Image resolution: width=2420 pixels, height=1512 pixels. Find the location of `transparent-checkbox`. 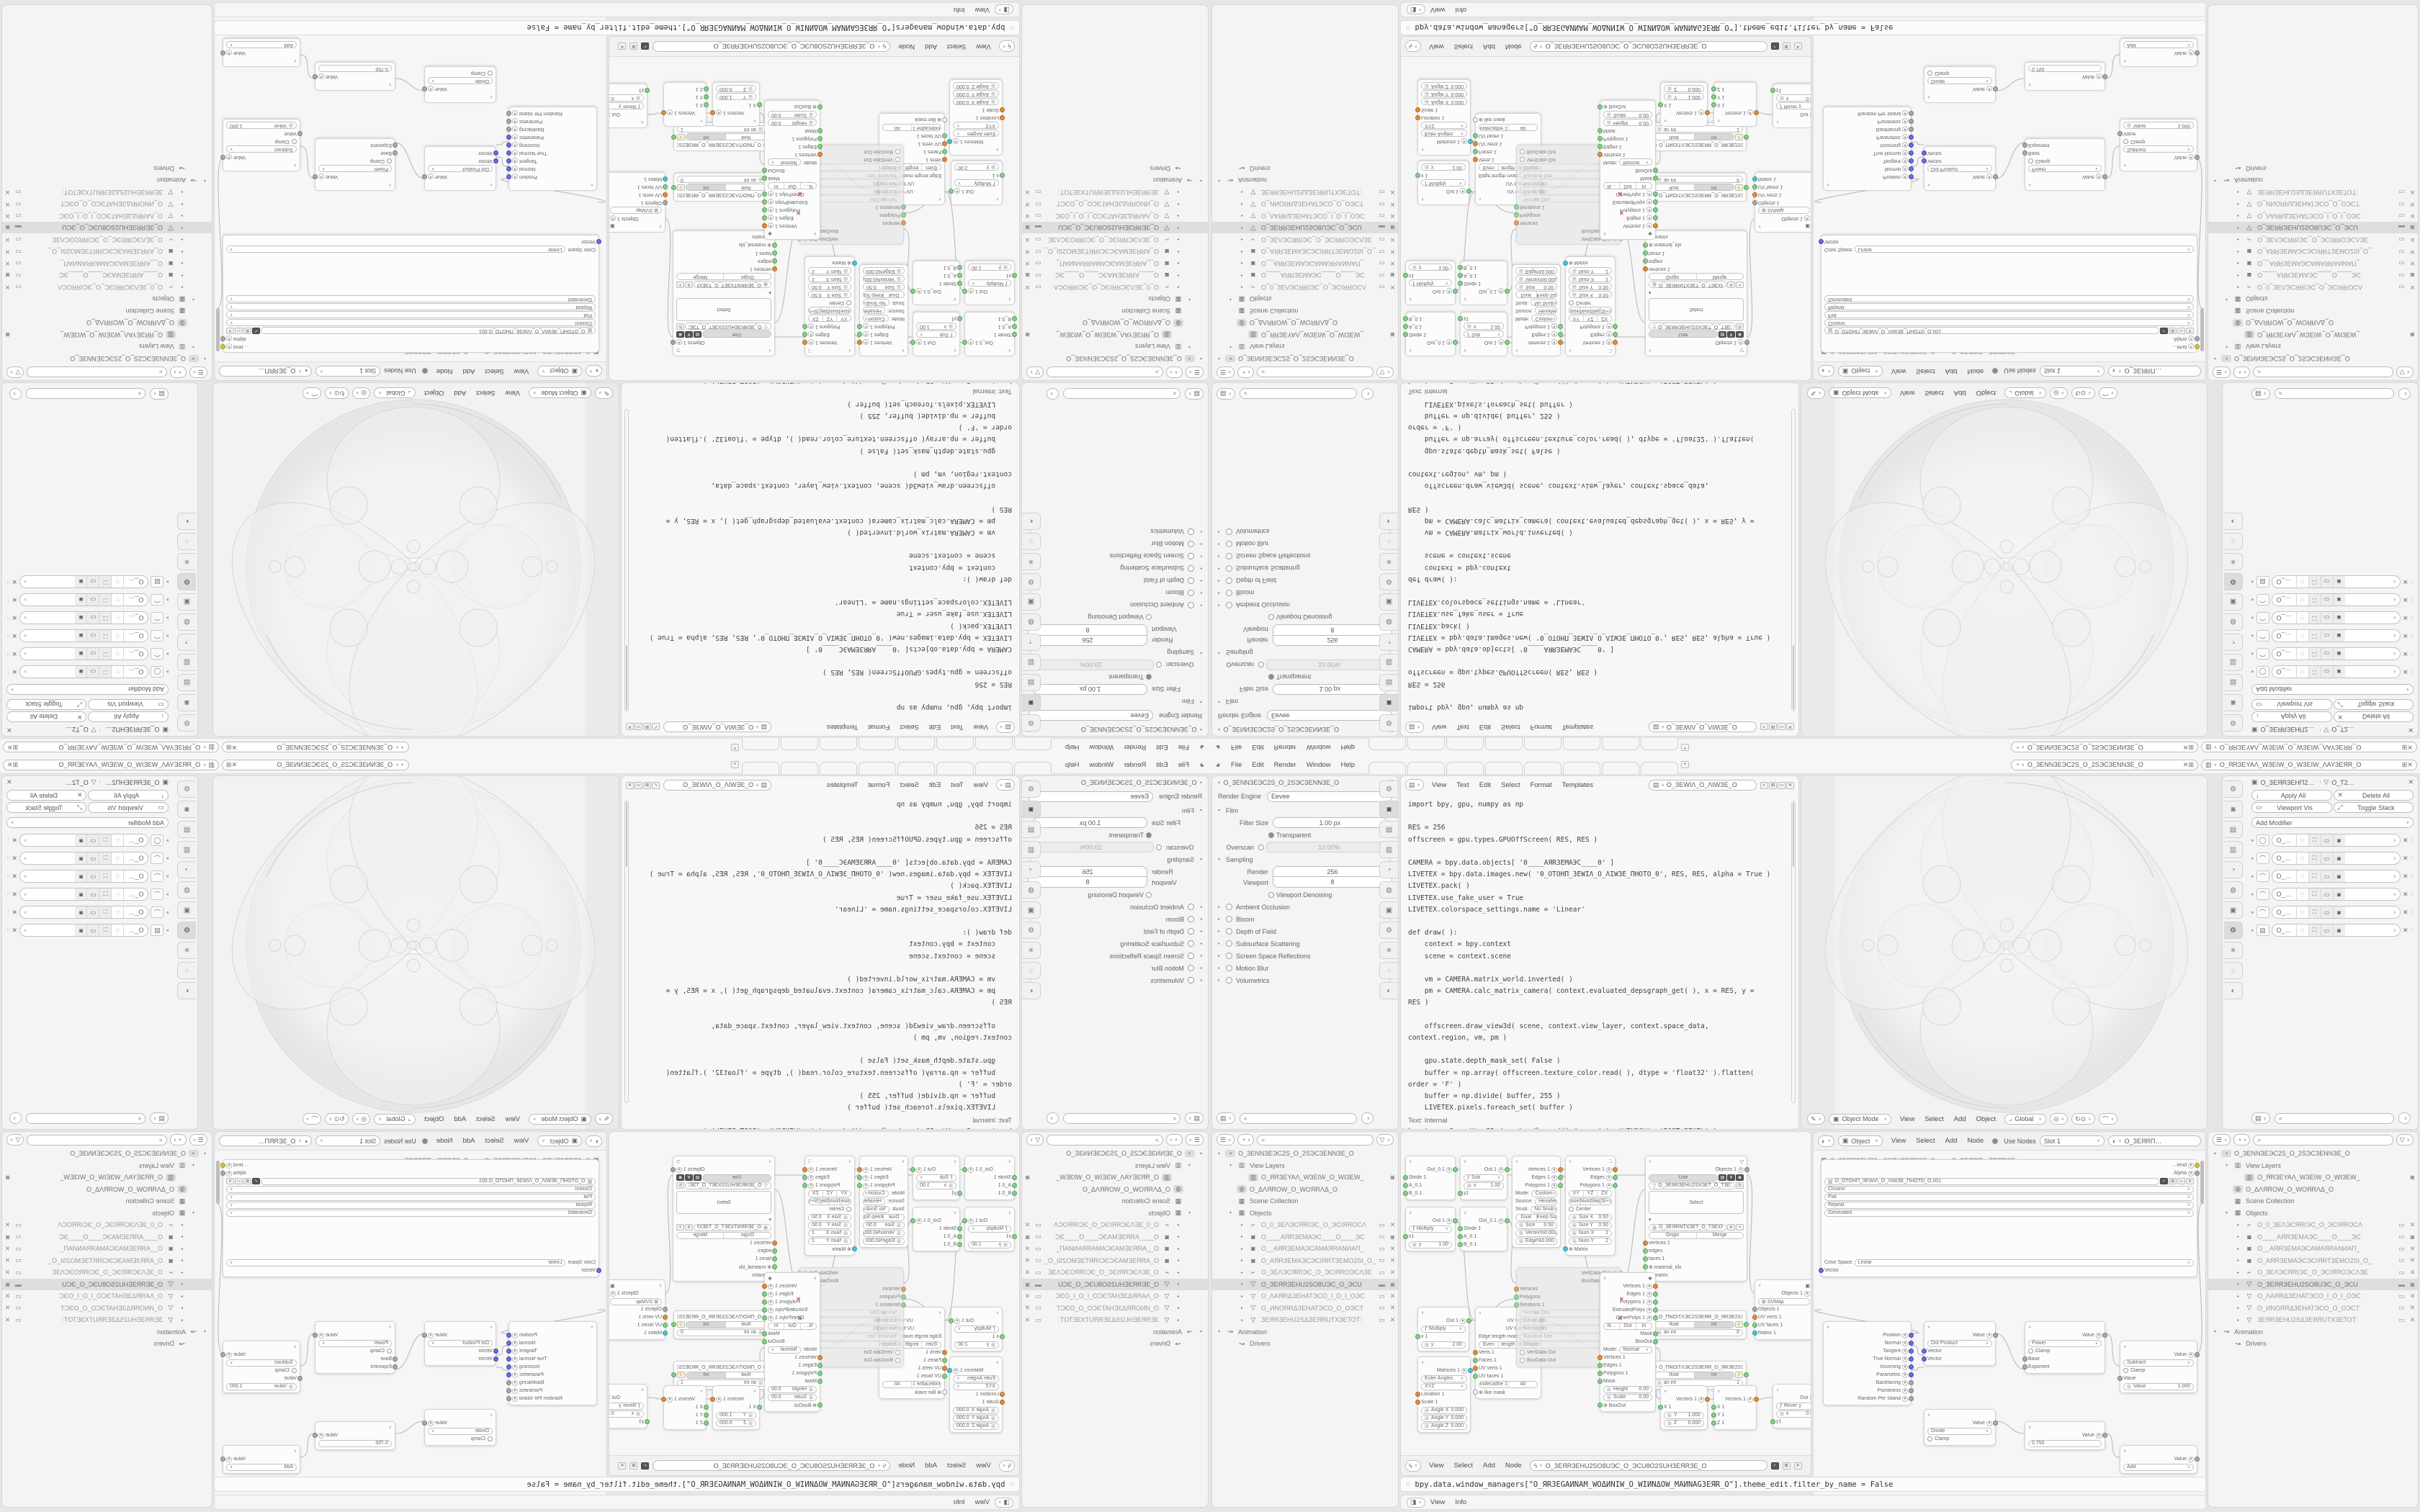

transparent-checkbox is located at coordinates (1271, 835).